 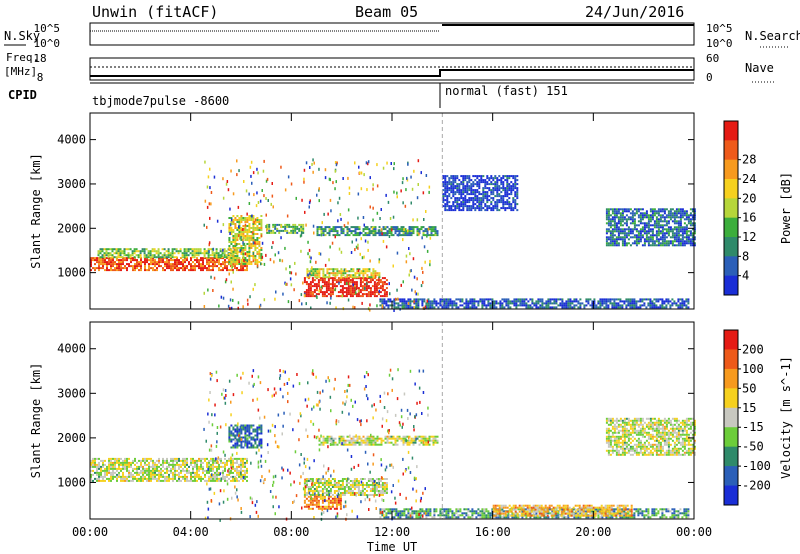 I want to click on cpid-mode-1: tbjmode7pulse -8600, so click(x=160, y=101).